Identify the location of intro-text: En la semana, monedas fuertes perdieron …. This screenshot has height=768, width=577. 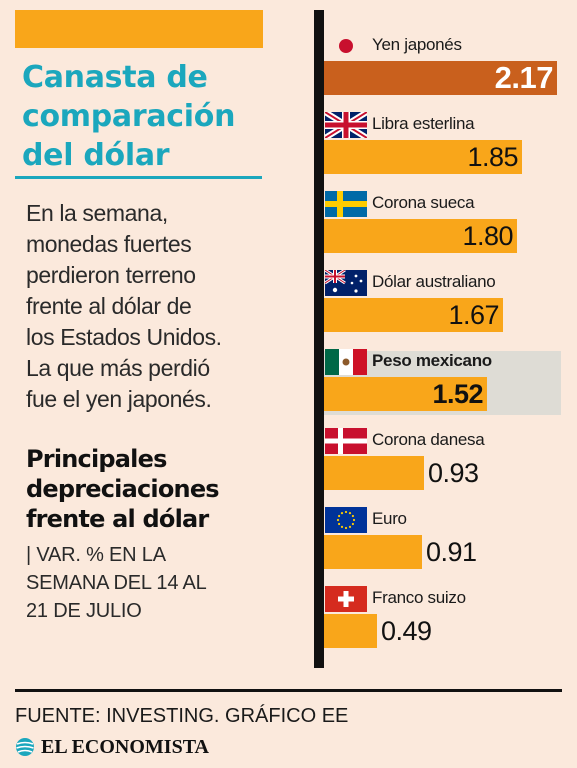
(146, 306).